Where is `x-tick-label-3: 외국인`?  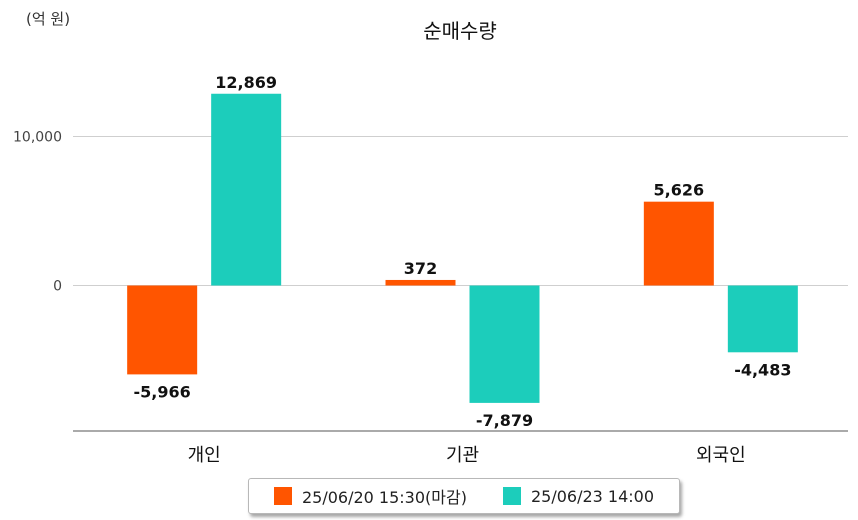
x-tick-label-3: 외국인 is located at coordinates (721, 455).